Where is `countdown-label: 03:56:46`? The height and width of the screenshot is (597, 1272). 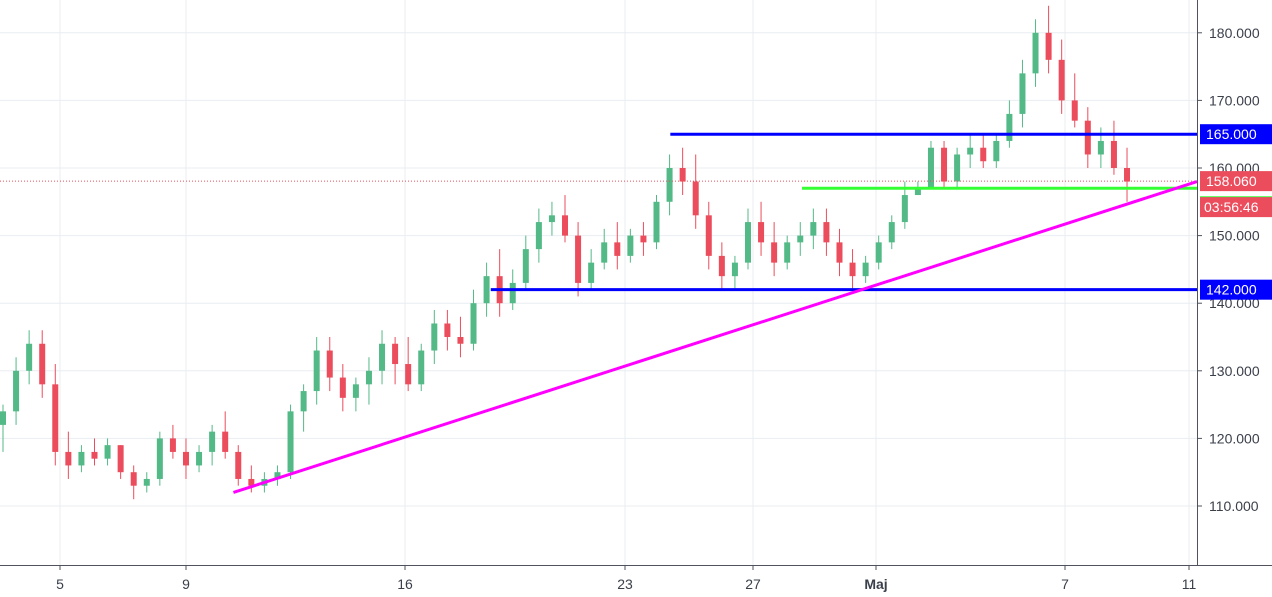
countdown-label: 03:56:46 is located at coordinates (1231, 207).